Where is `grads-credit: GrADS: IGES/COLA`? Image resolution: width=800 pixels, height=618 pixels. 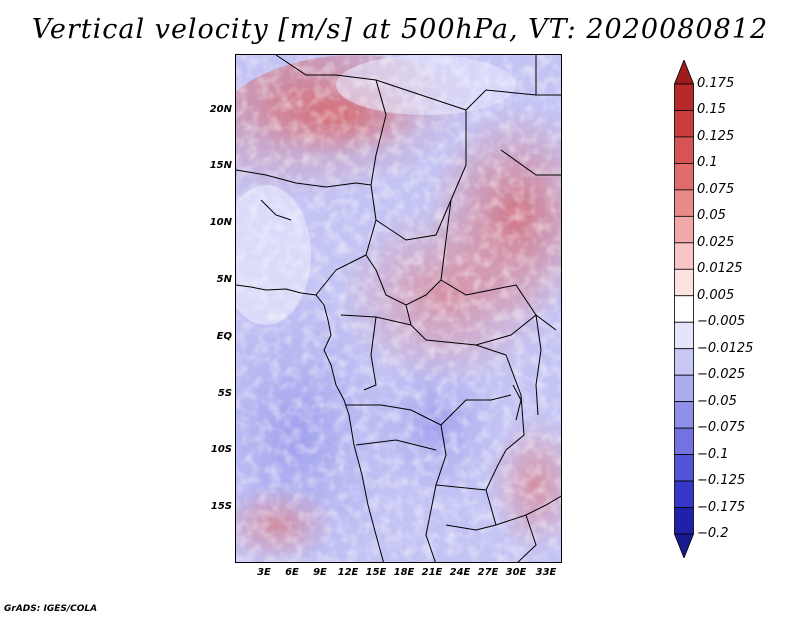
grads-credit: GrADS: IGES/COLA is located at coordinates (51, 609).